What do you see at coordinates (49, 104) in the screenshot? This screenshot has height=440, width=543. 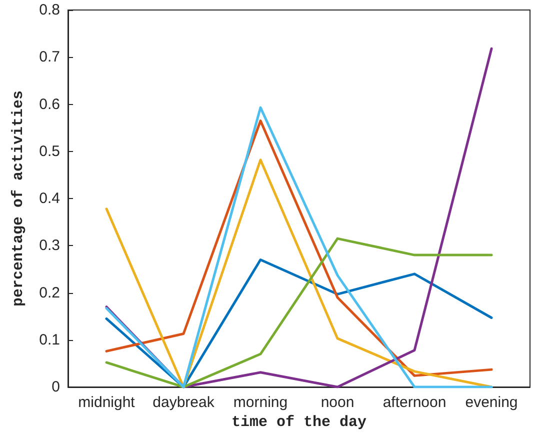 I see `y-tick-label: 0.6` at bounding box center [49, 104].